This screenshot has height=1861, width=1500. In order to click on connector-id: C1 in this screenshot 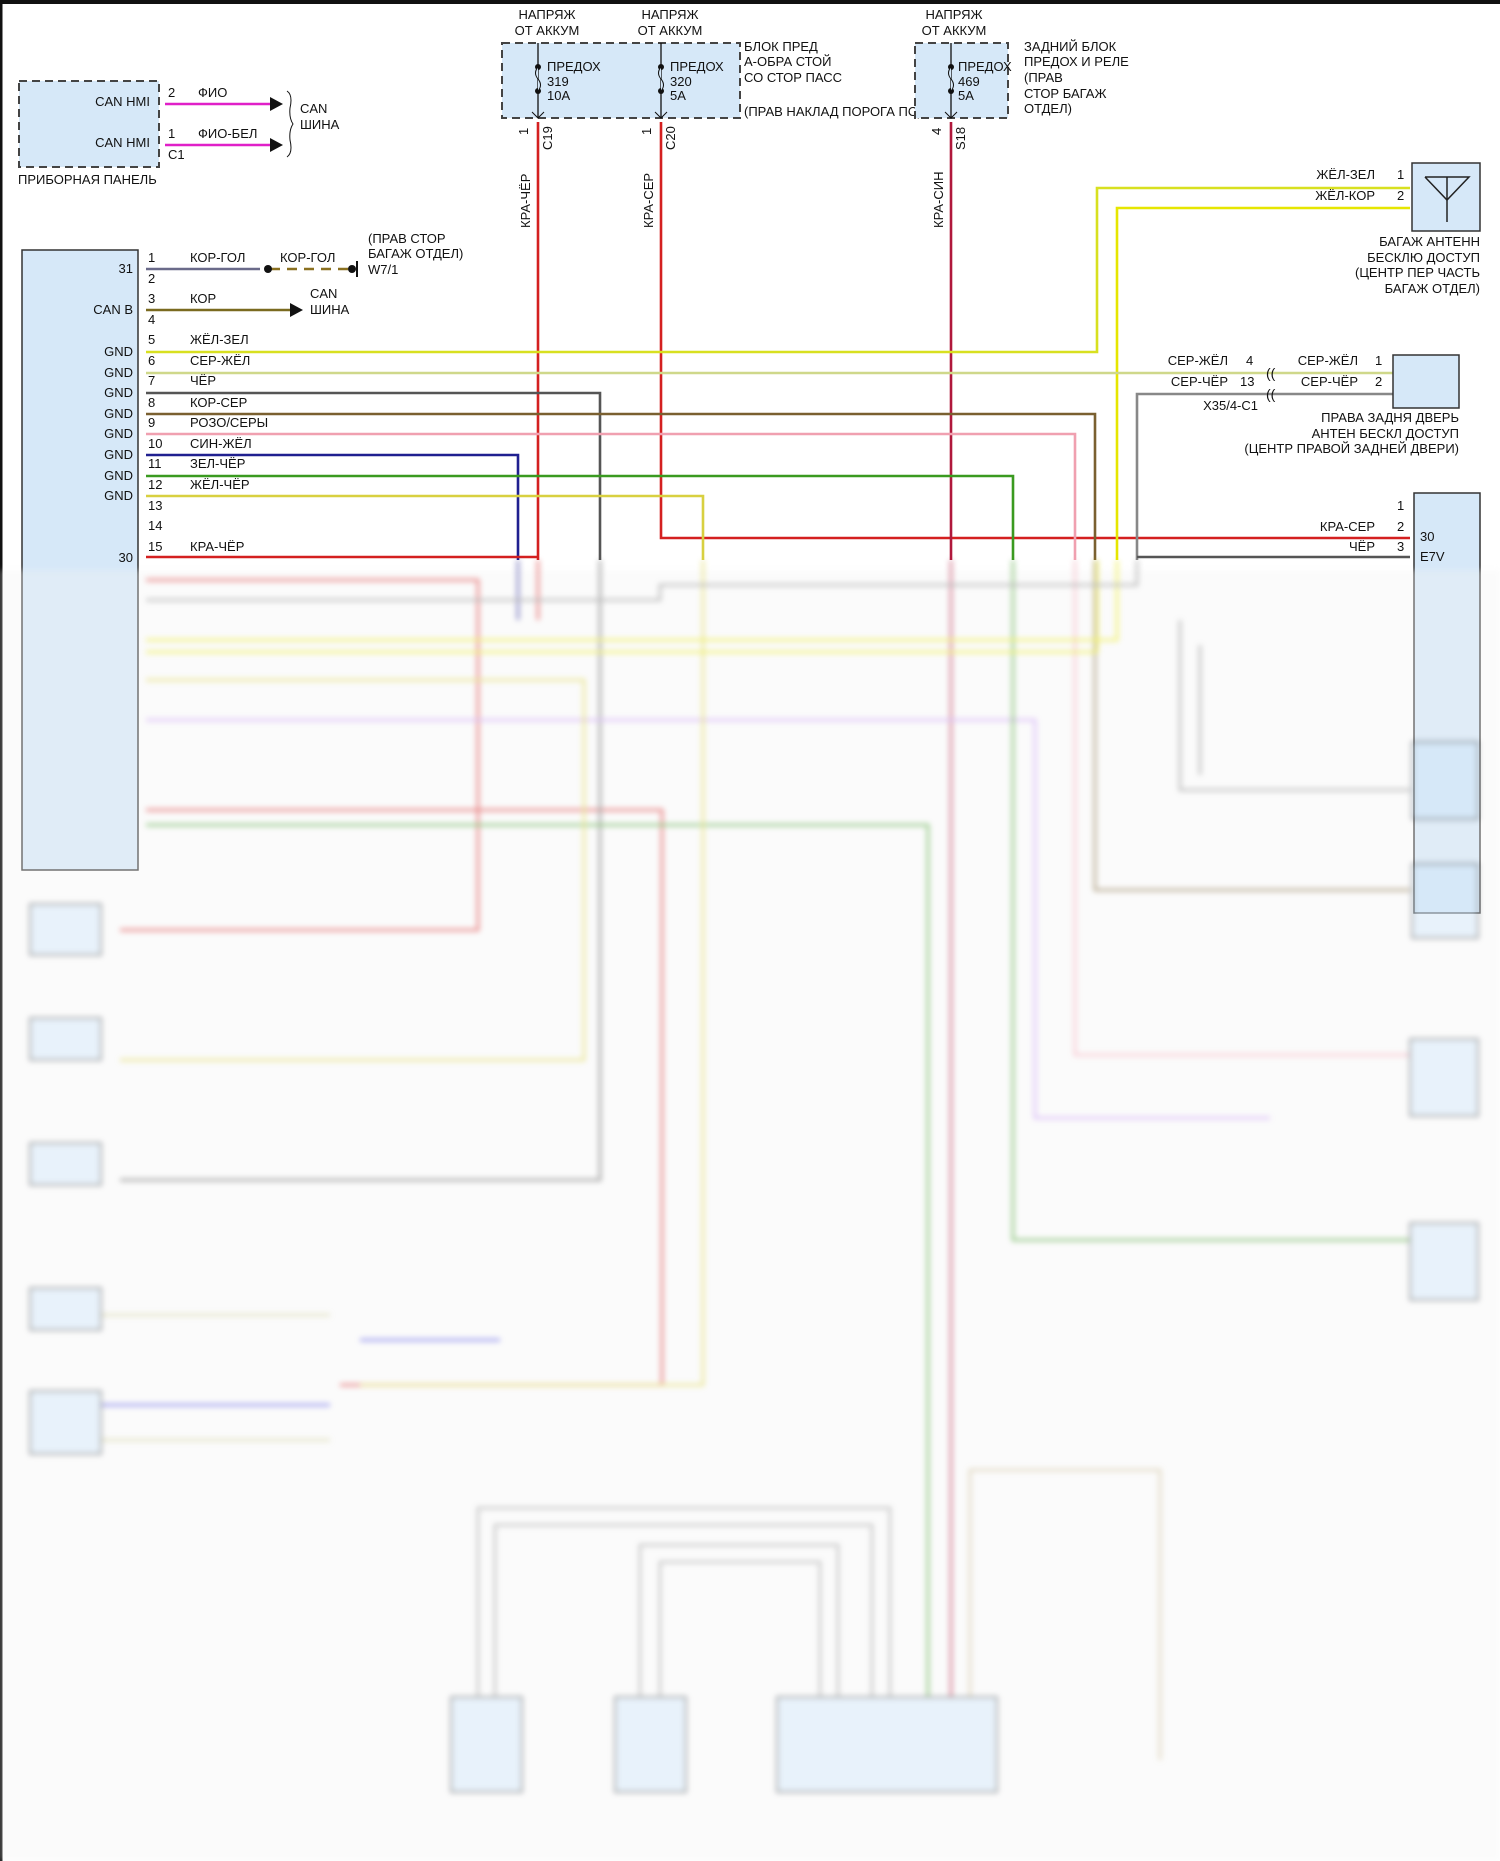, I will do `click(176, 154)`.